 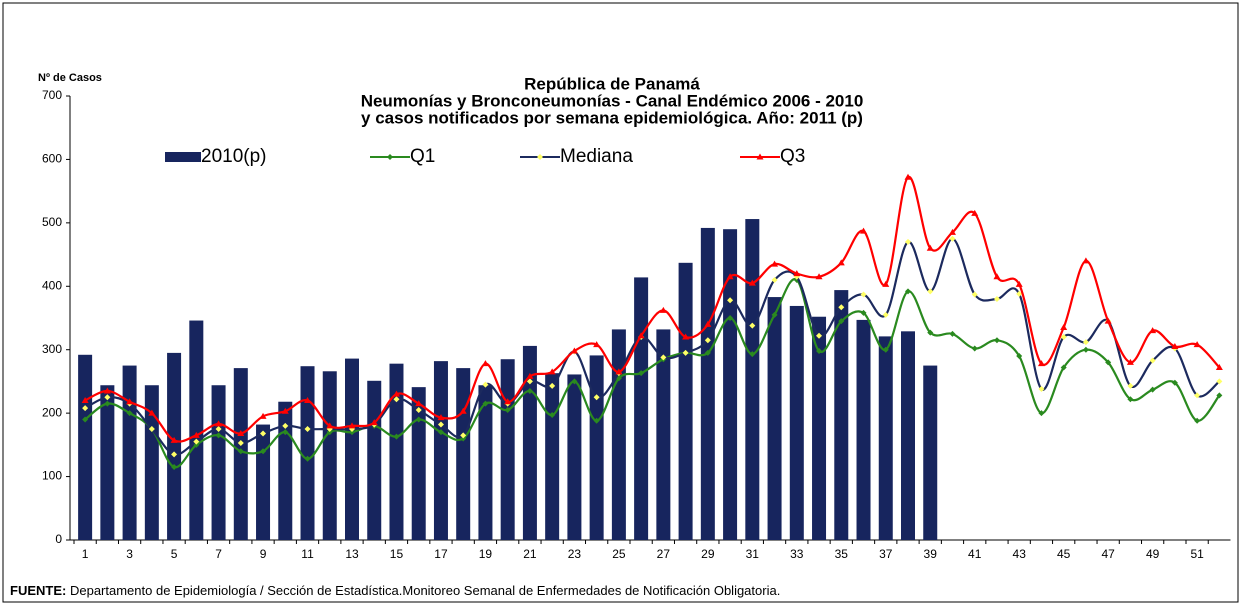 I want to click on x-tick-label: 21, so click(x=530, y=554).